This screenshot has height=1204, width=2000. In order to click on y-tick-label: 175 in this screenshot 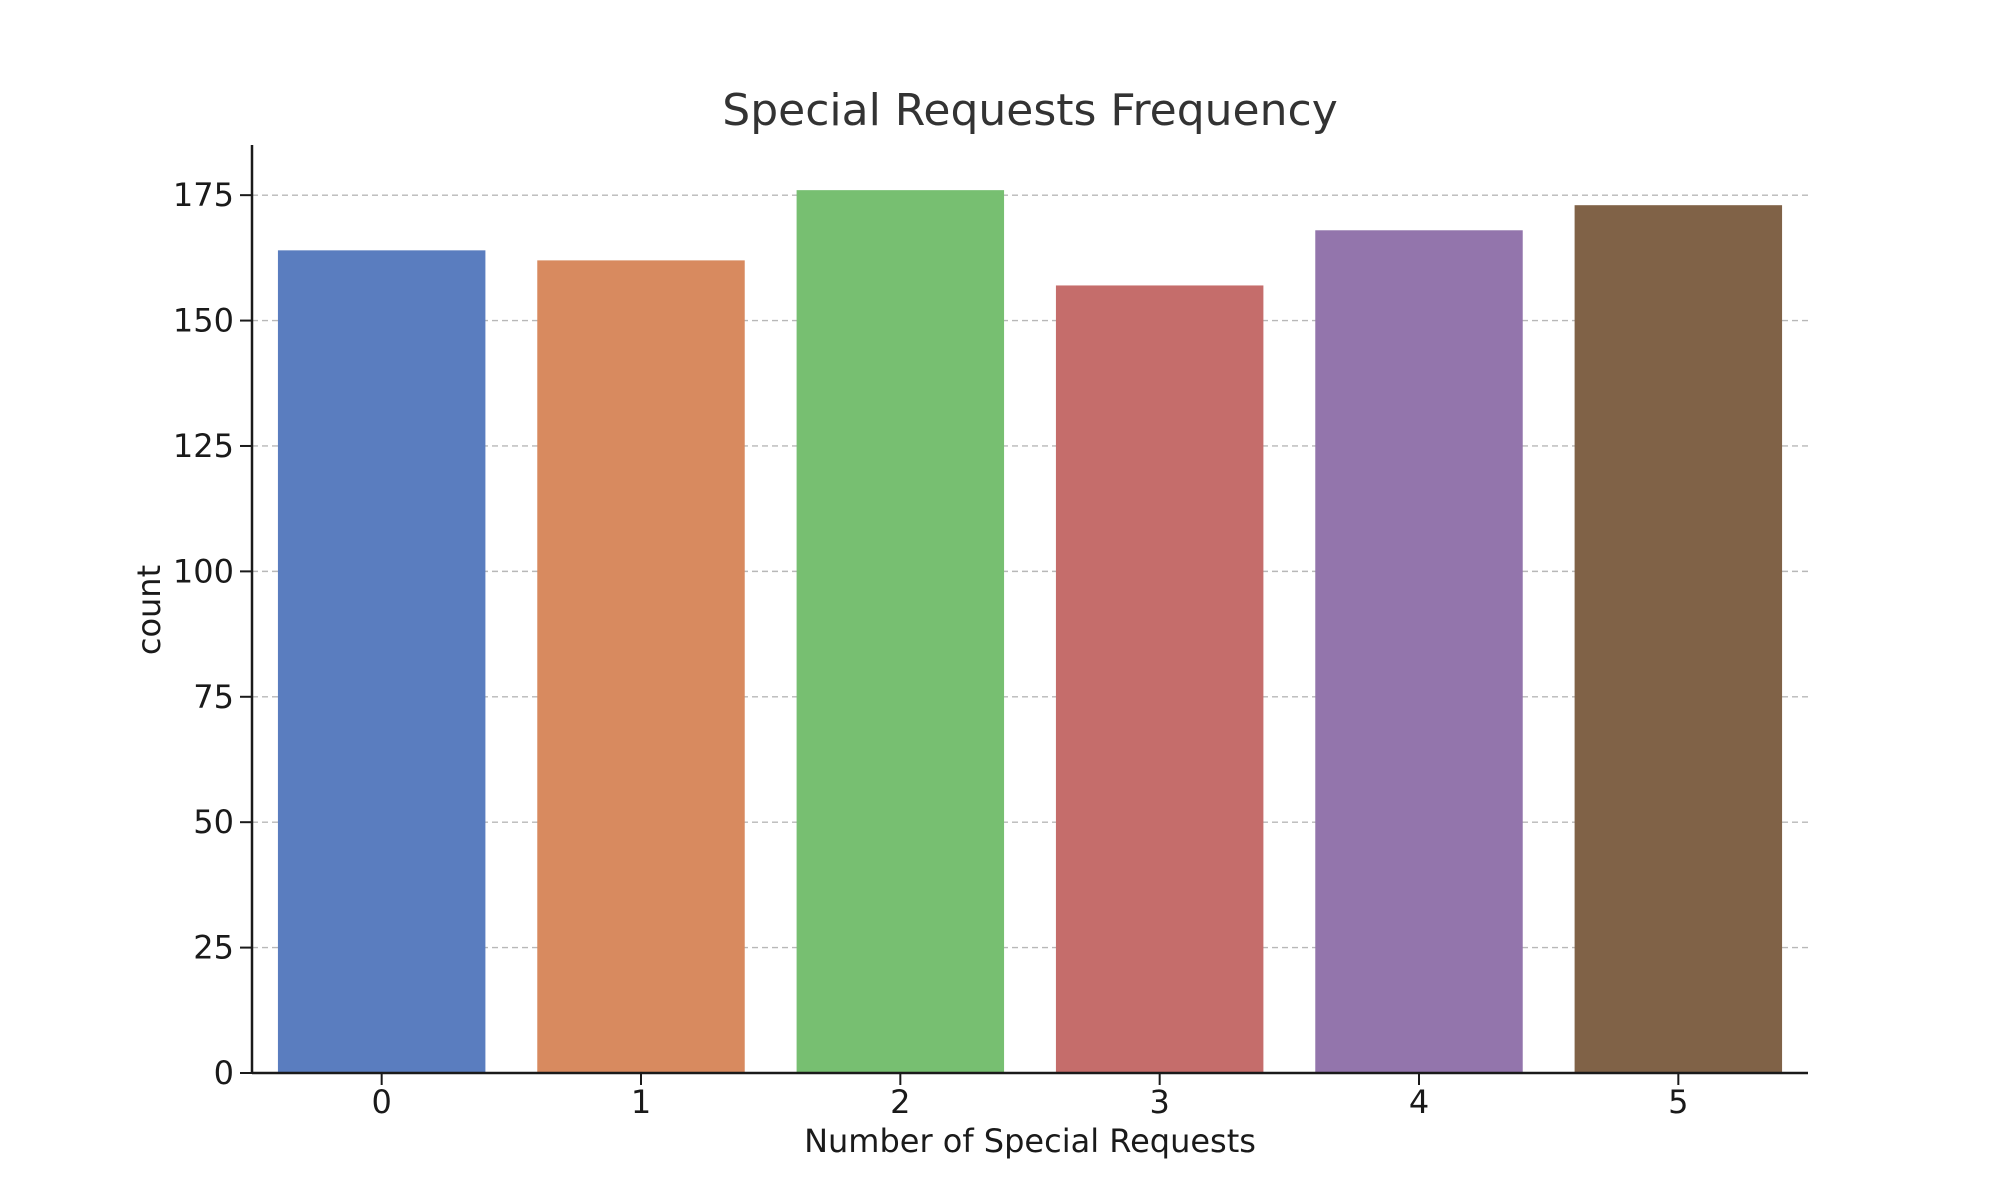, I will do `click(203, 195)`.